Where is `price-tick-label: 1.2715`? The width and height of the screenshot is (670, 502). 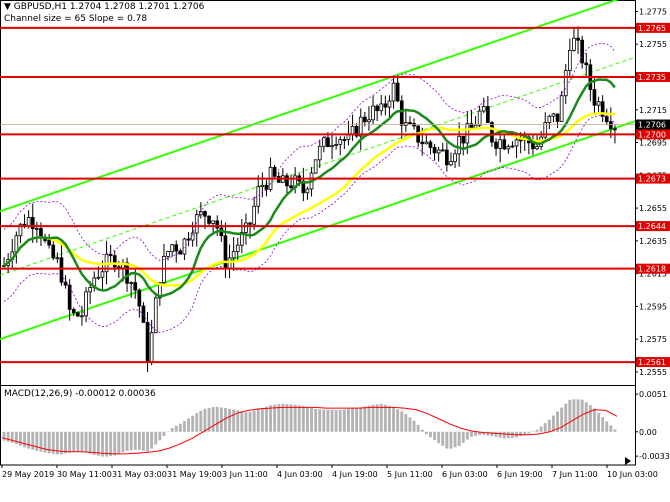 price-tick-label: 1.2715 is located at coordinates (653, 110).